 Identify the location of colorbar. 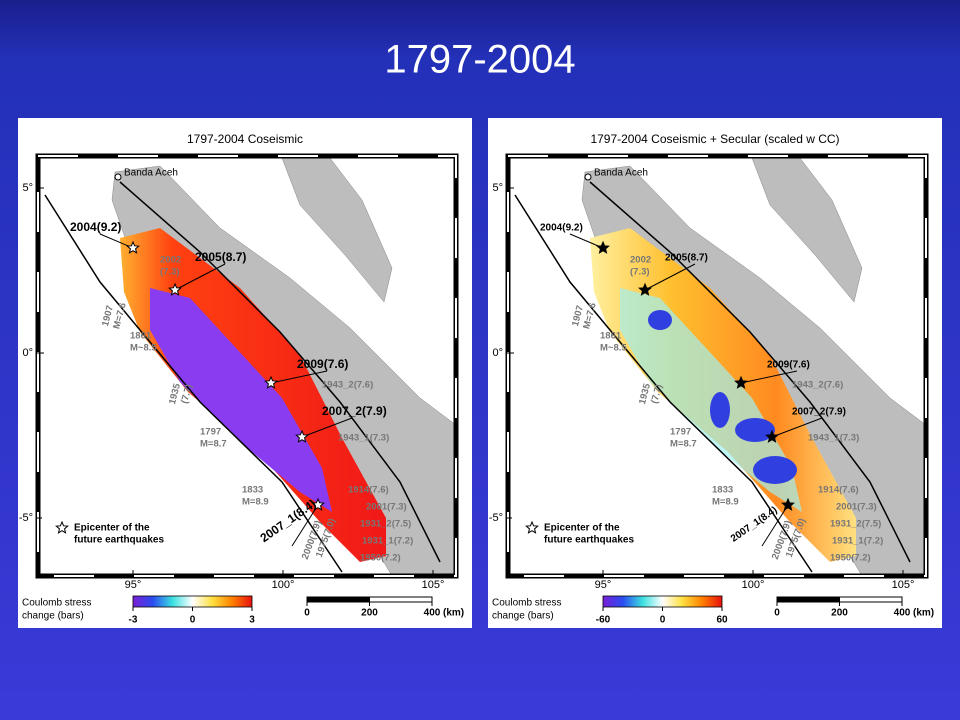
(192, 601).